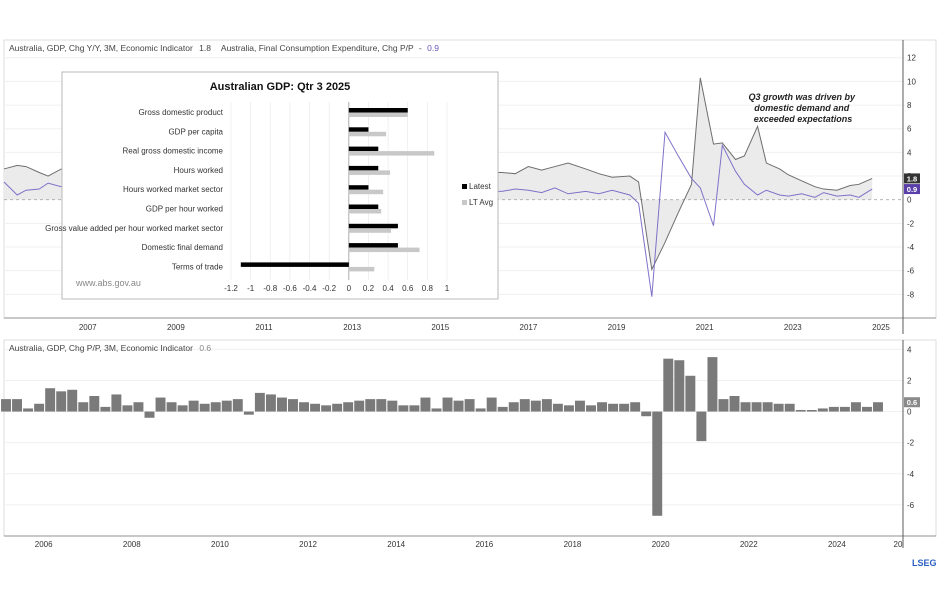 Image resolution: width=940 pixels, height=600 pixels. I want to click on legend-consumption-marker: -, so click(420, 48).